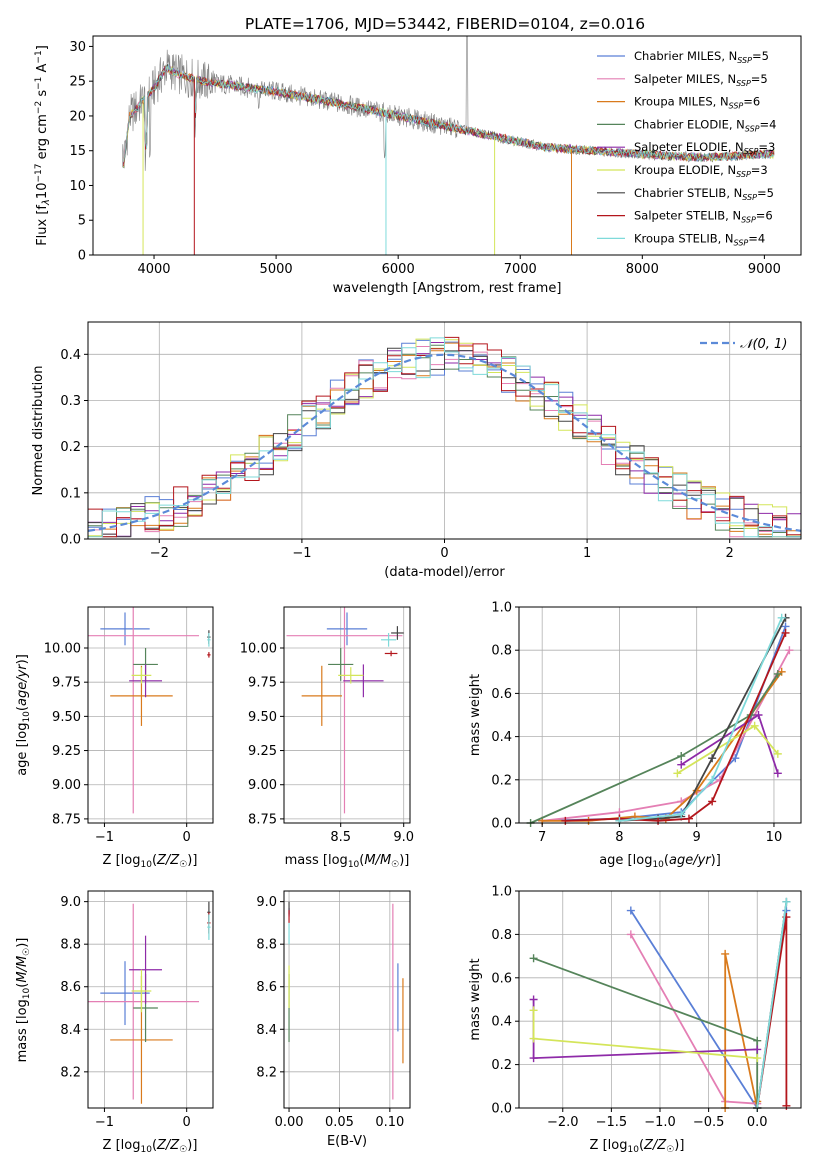  I want to click on y-tick-label: 0.3, so click(70, 401).